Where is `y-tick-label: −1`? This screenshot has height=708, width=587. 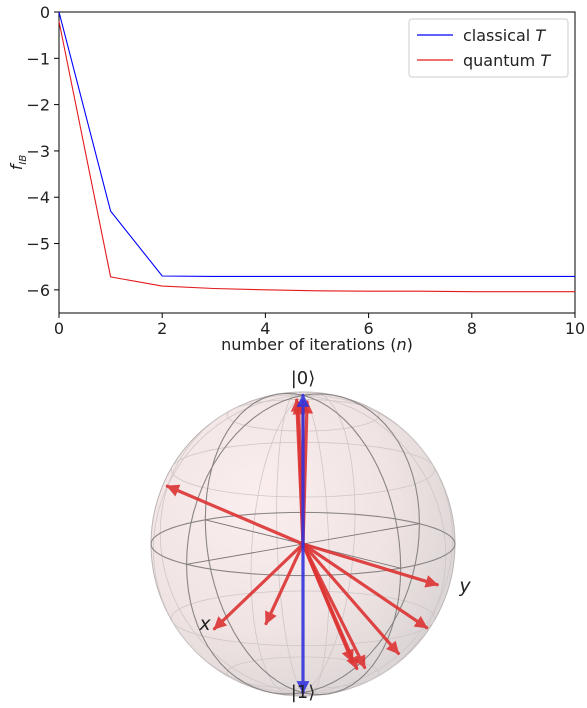
y-tick-label: −1 is located at coordinates (38, 58).